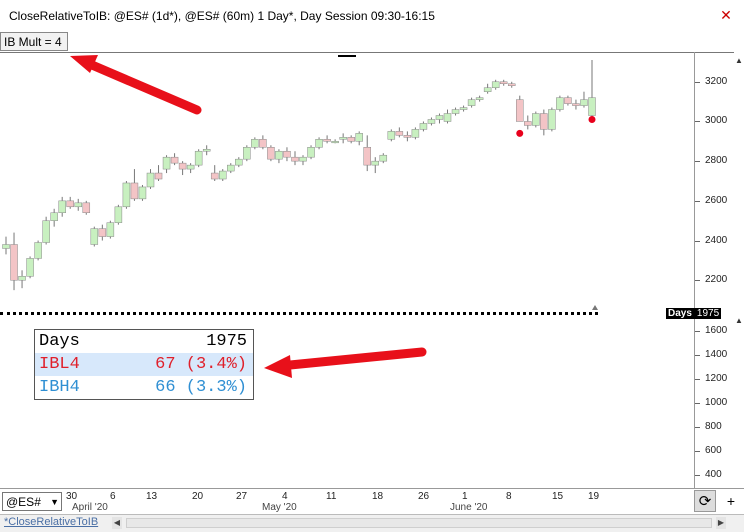 The width and height of the screenshot is (744, 532). I want to click on stats-label: IBH4, so click(59, 387).